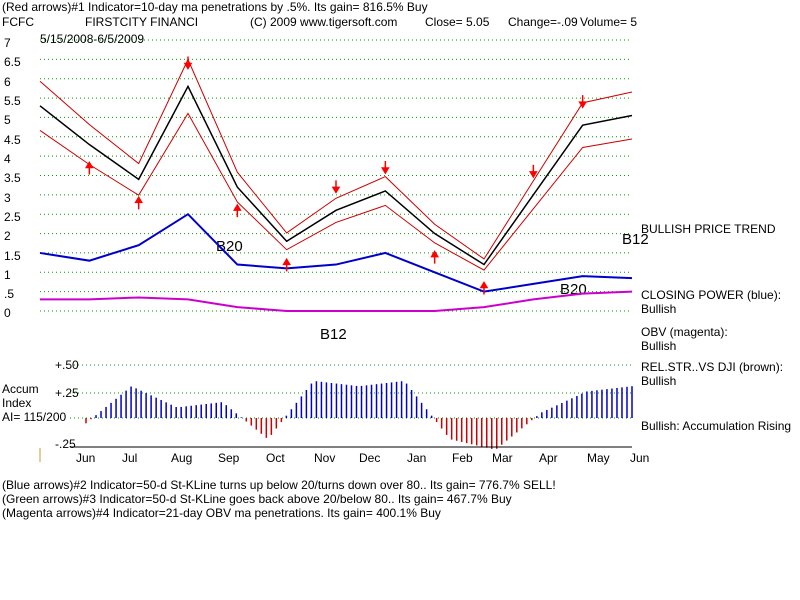 The height and width of the screenshot is (600, 800). What do you see at coordinates (12, 256) in the screenshot?
I see `price-tick-label: 1.5` at bounding box center [12, 256].